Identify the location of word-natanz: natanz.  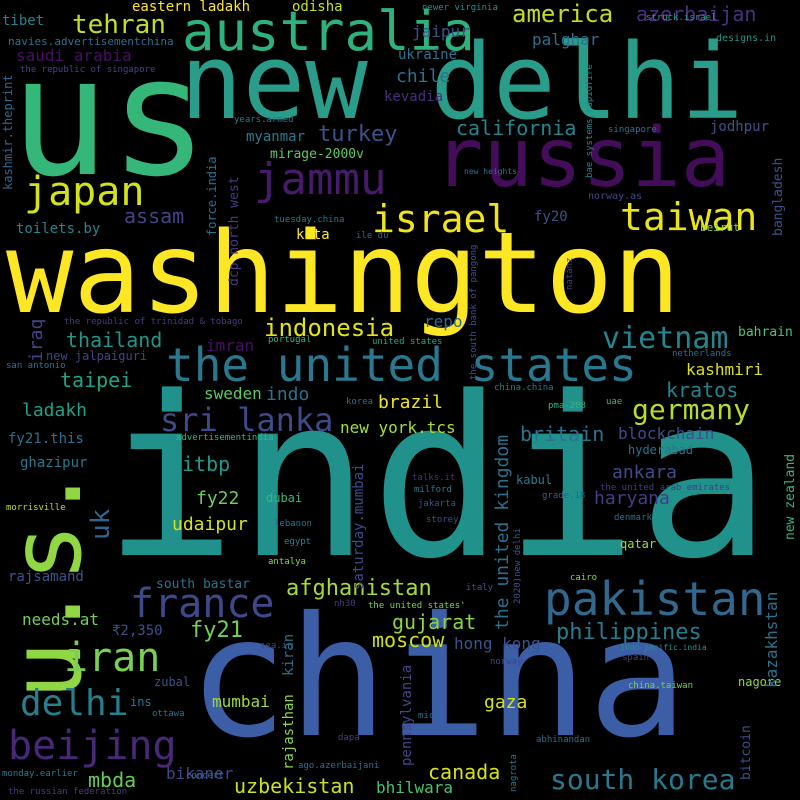
(570, 273).